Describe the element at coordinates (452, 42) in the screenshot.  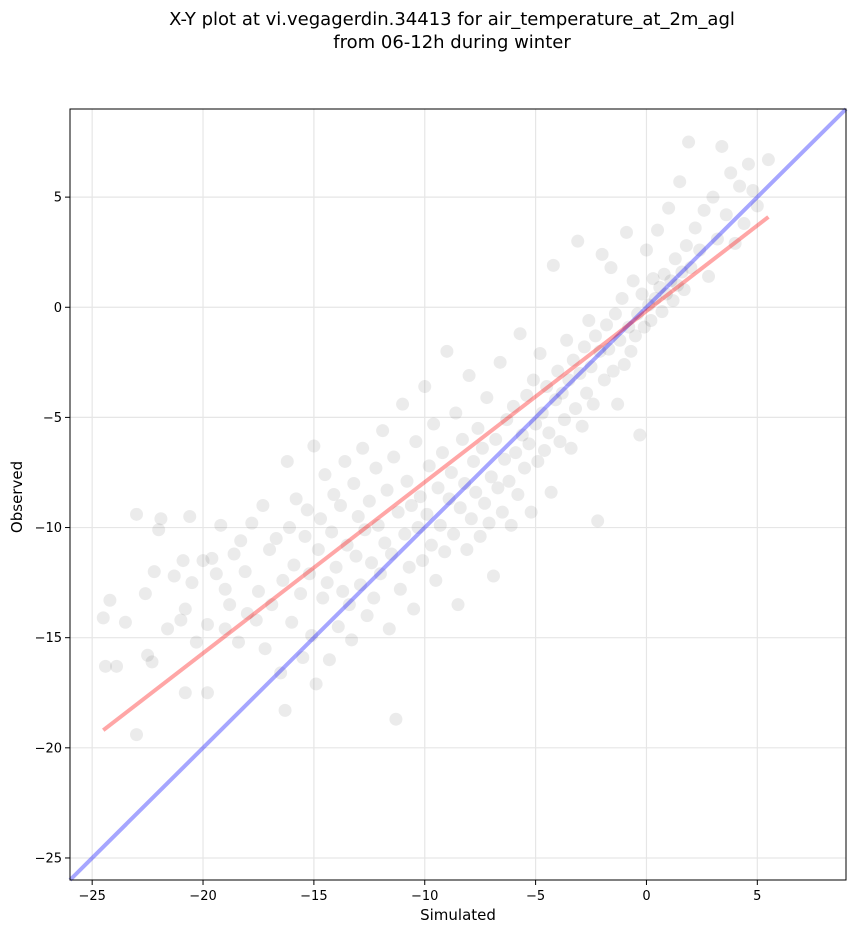
I see `chart-subtitle: from 06-12h during winter` at that location.